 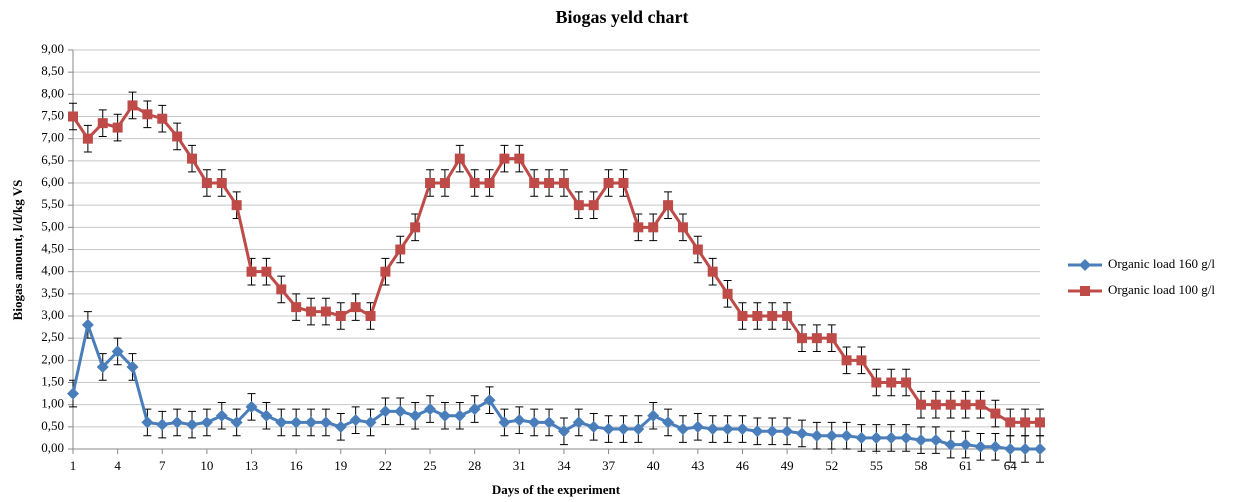 I want to click on x-tick-label: 10, so click(x=206, y=465).